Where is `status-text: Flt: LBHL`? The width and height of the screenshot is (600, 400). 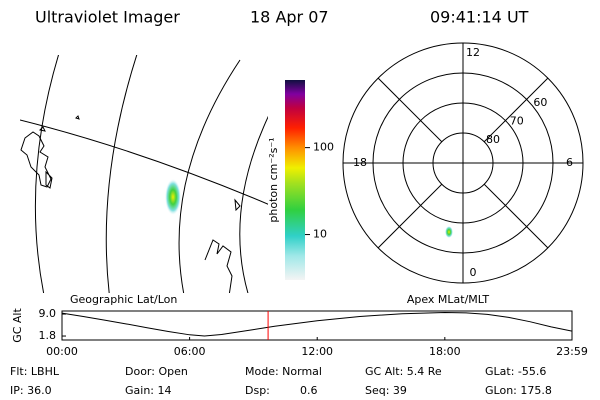 status-text: Flt: LBHL is located at coordinates (35, 371).